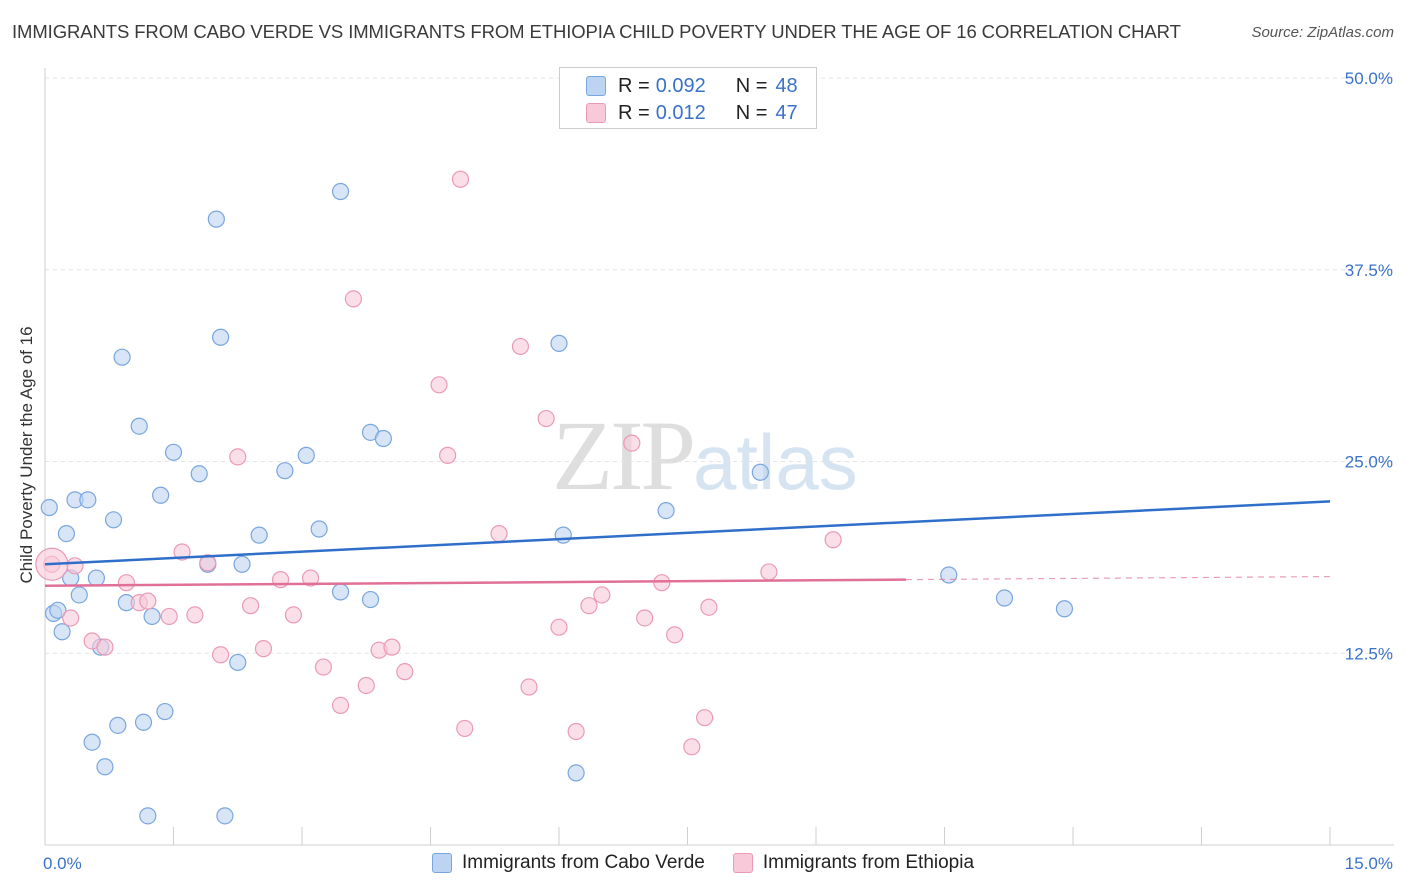  I want to click on legend-row-cabo-verde: R = 0.092 N = 48, so click(692, 86).